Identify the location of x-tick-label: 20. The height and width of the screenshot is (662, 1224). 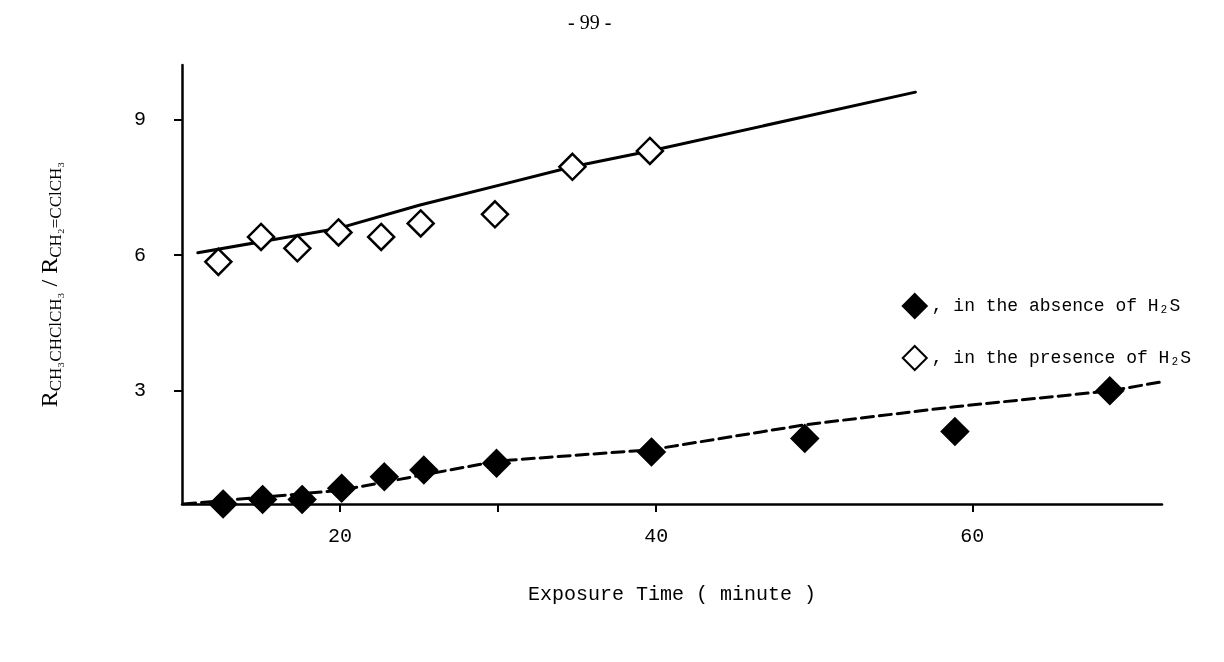
(340, 536).